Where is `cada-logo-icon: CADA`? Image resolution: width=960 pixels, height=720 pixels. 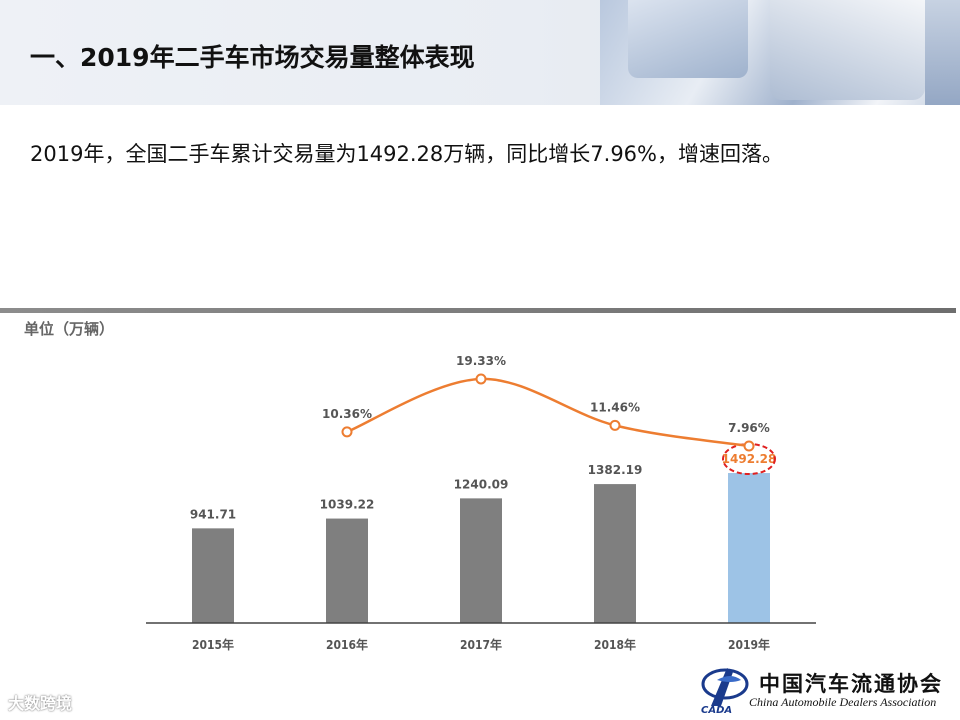 cada-logo-icon: CADA is located at coordinates (725, 691).